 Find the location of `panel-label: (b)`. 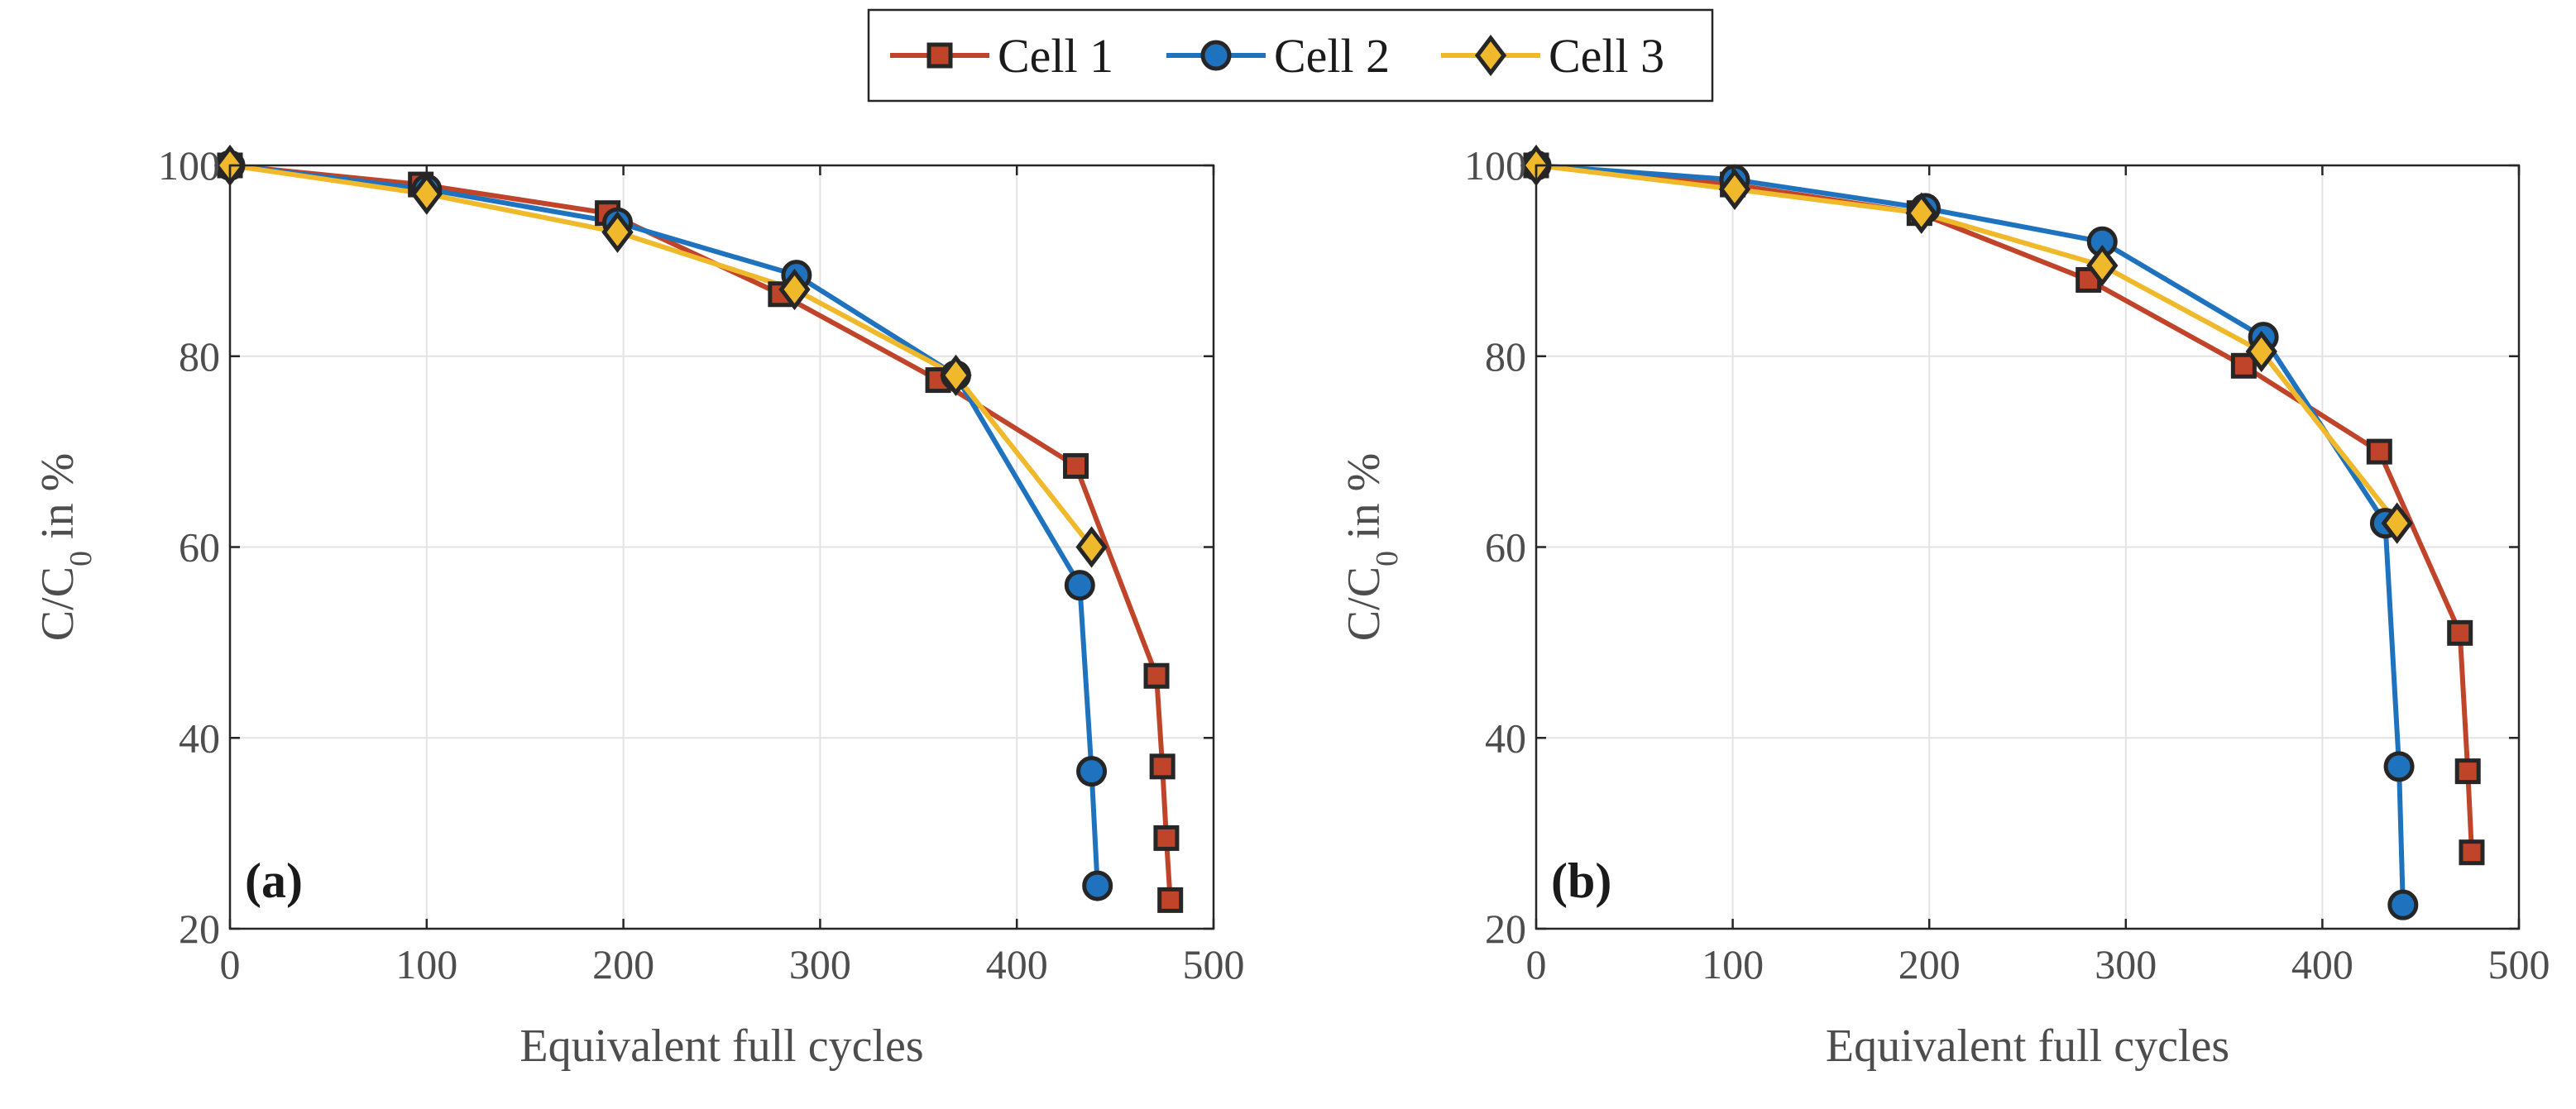

panel-label: (b) is located at coordinates (1581, 880).